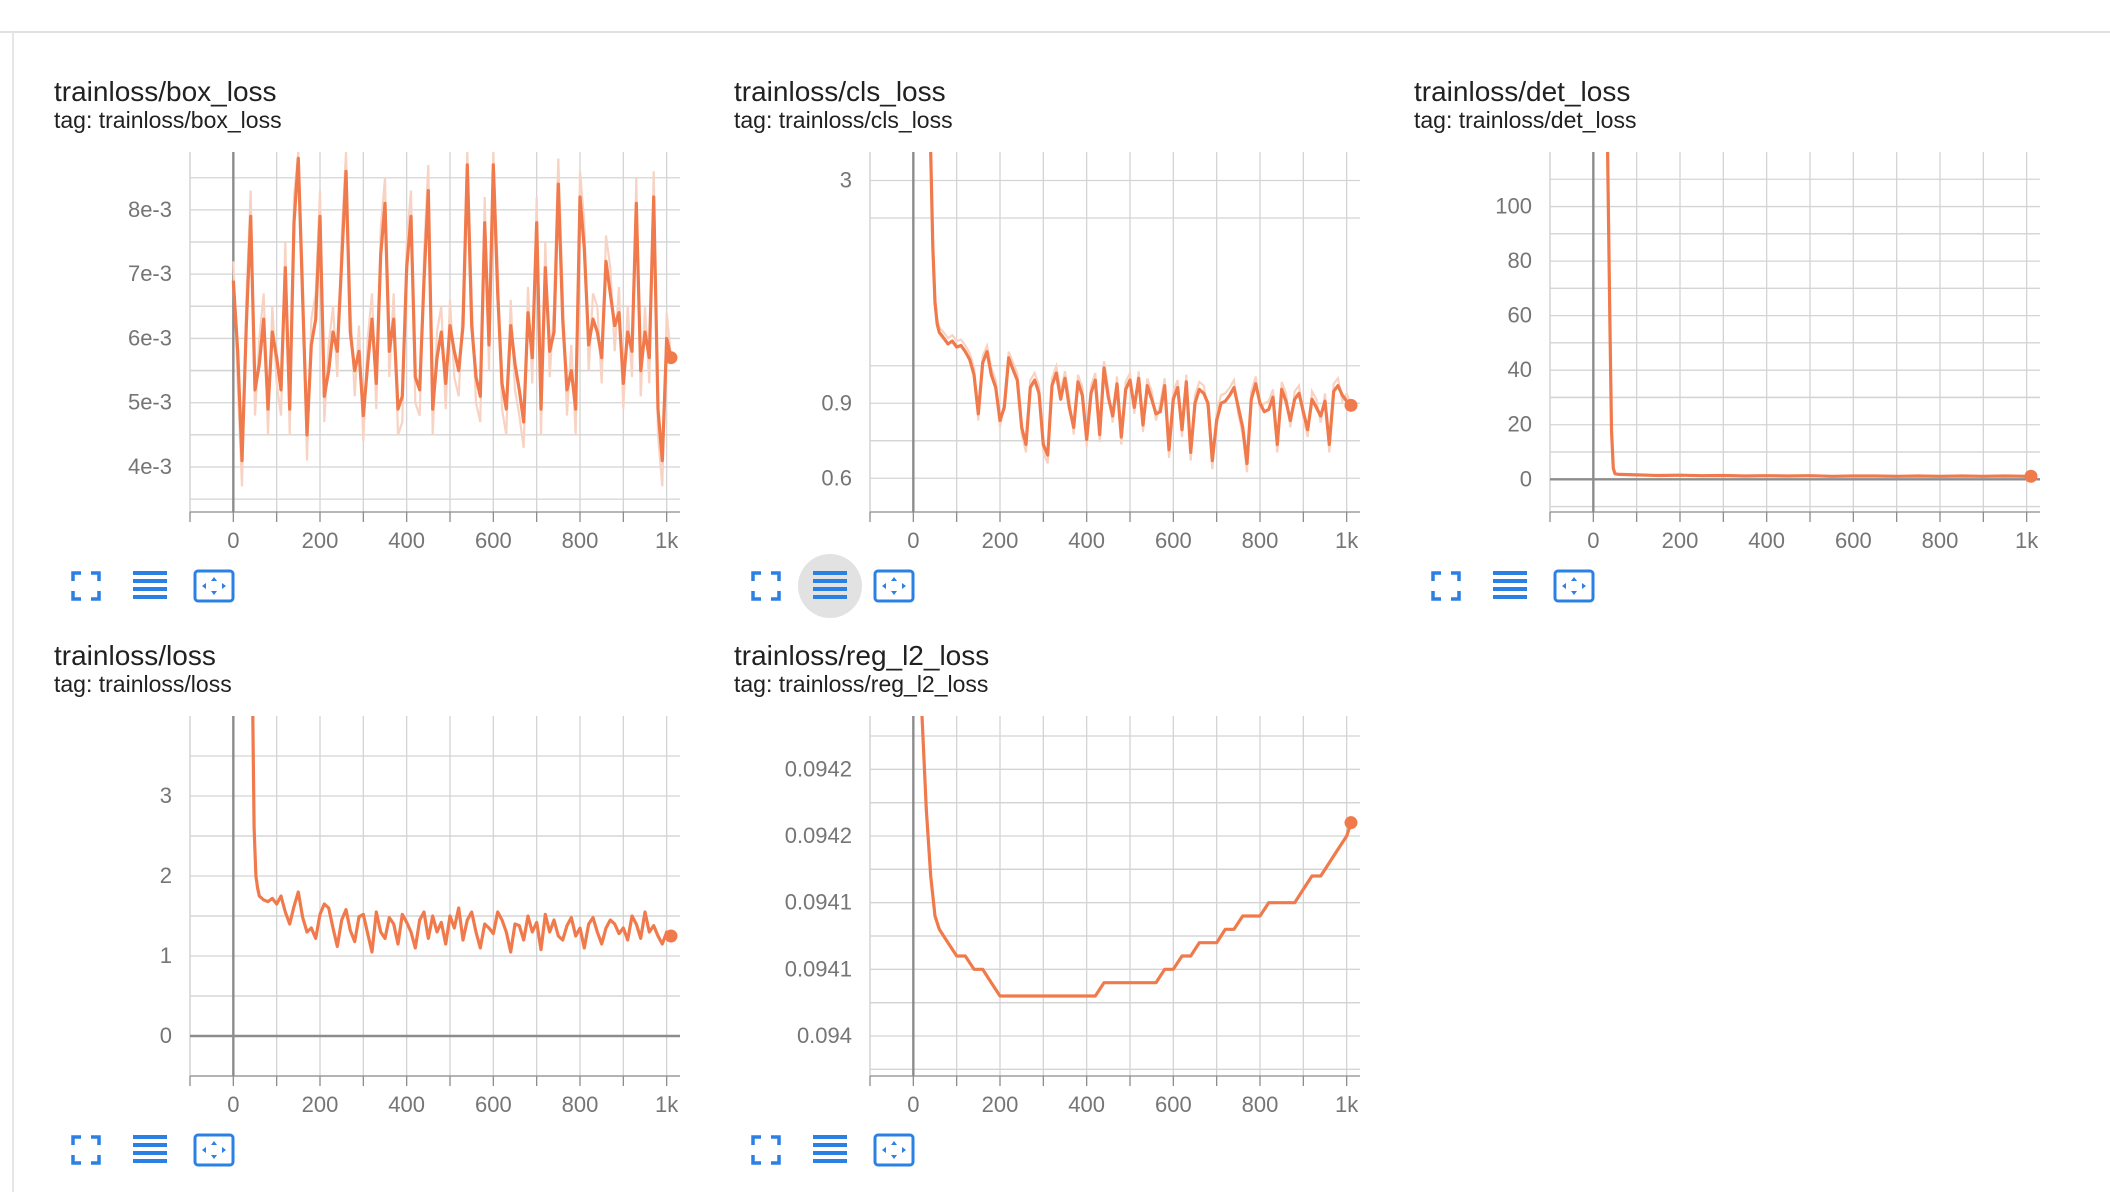 Image resolution: width=2110 pixels, height=1192 pixels. What do you see at coordinates (861, 684) in the screenshot?
I see `chart-tag: tag: trainloss/reg_l2_loss` at bounding box center [861, 684].